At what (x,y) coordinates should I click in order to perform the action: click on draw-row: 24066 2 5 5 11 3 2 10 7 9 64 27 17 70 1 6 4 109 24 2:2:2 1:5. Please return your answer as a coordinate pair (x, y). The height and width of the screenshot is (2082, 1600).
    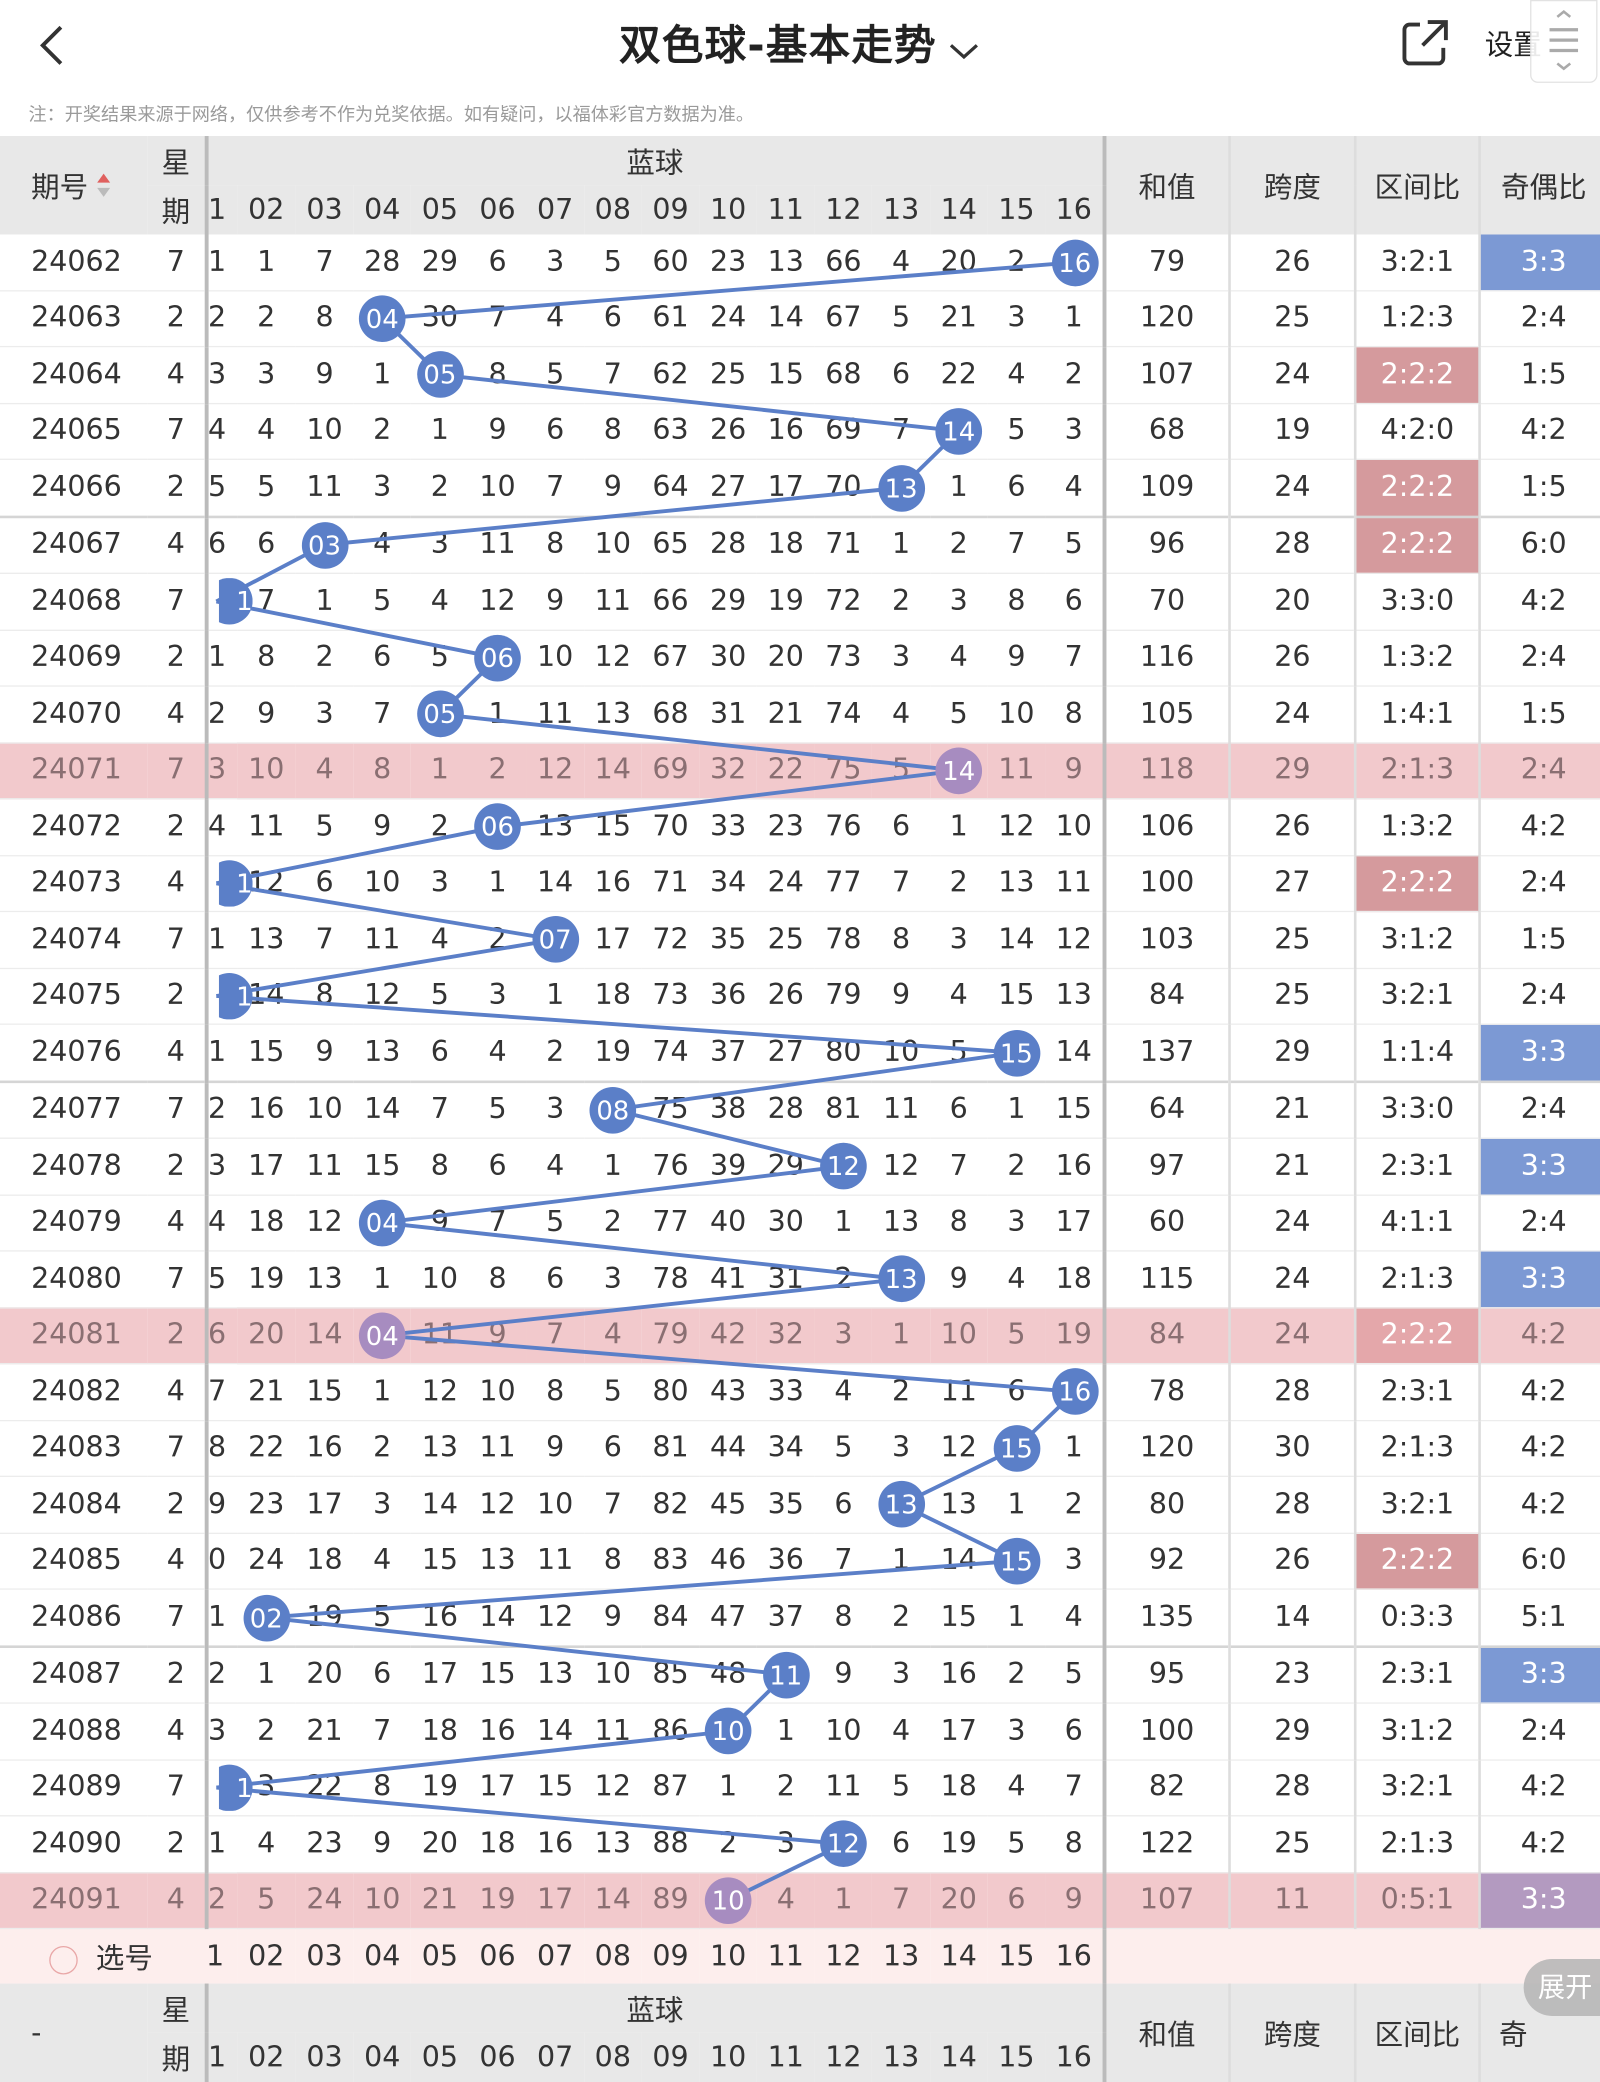
    Looking at the image, I should click on (800, 488).